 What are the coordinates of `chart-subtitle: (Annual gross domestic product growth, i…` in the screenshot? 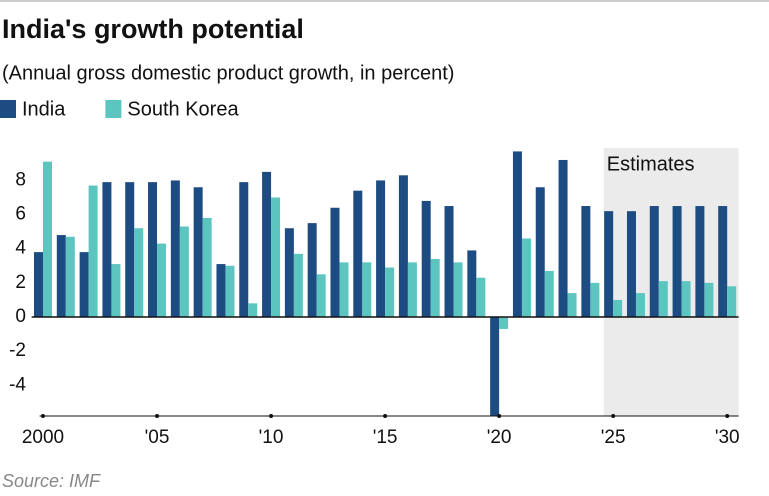 It's located at (228, 73).